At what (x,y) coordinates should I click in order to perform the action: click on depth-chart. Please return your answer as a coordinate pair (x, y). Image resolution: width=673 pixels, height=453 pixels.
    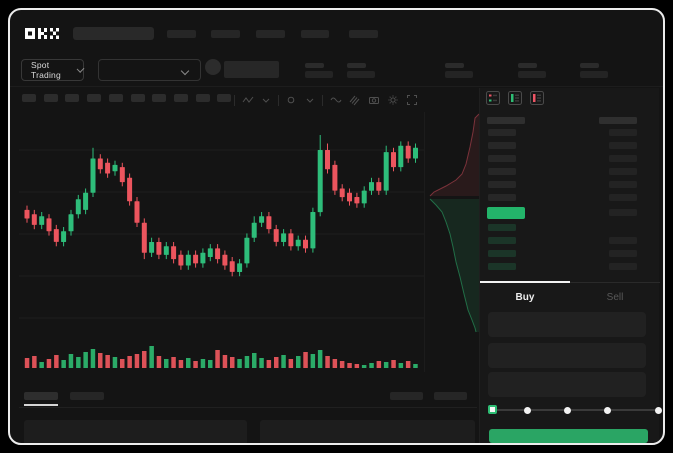
    Looking at the image, I should click on (454, 223).